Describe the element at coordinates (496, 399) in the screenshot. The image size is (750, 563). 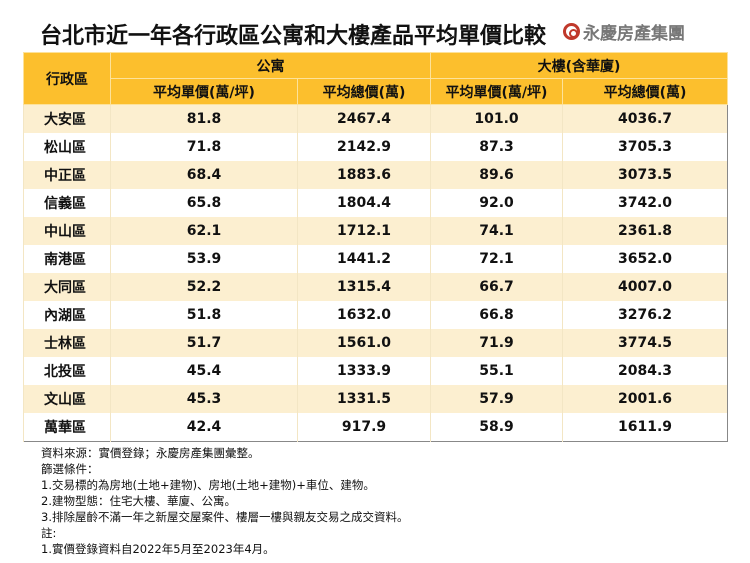
I see `value-cell: 57.9` at that location.